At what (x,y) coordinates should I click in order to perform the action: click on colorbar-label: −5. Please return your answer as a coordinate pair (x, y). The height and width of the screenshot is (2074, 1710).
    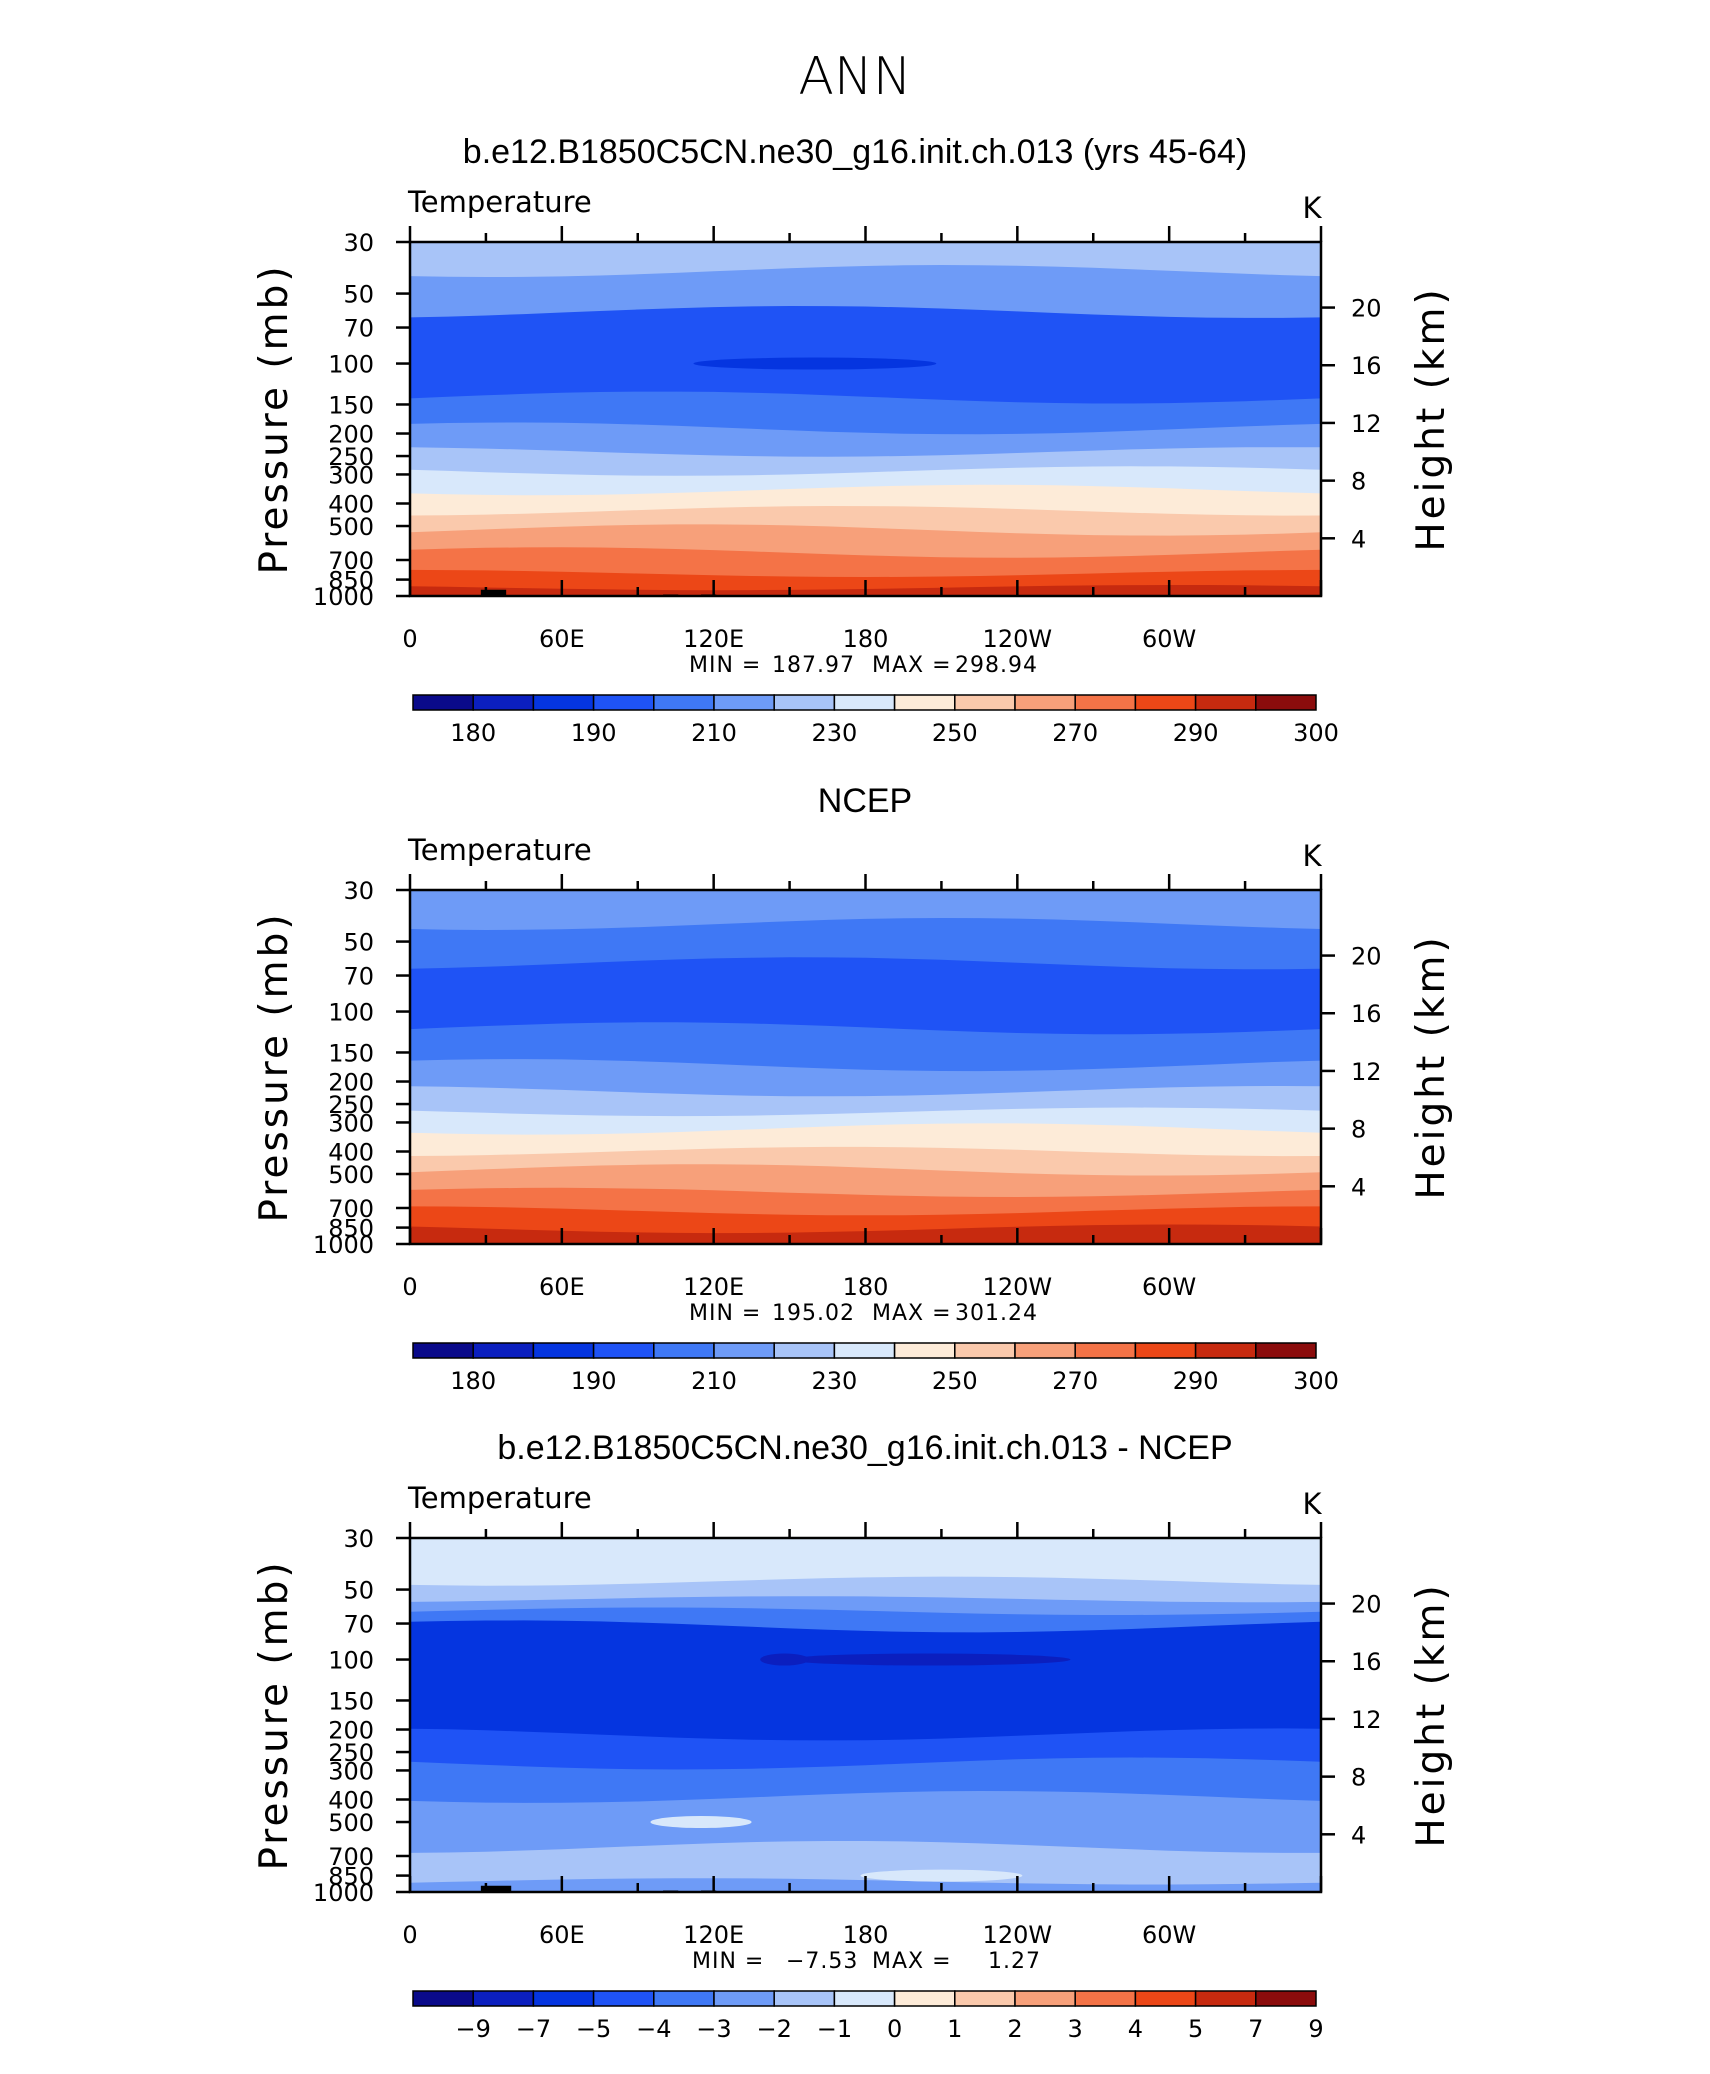
    Looking at the image, I should click on (593, 2029).